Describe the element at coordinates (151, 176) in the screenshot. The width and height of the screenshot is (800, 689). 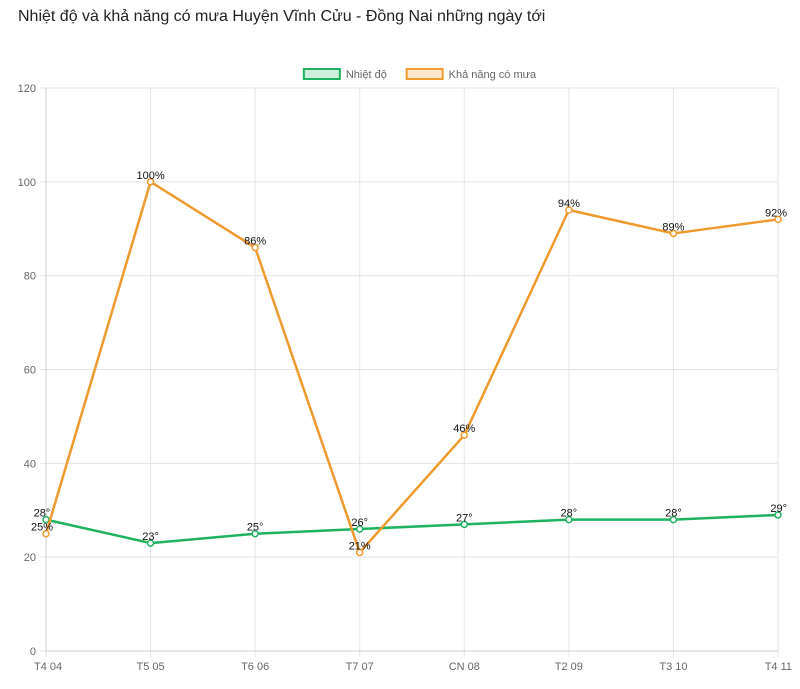
I see `data-label: 100%` at that location.